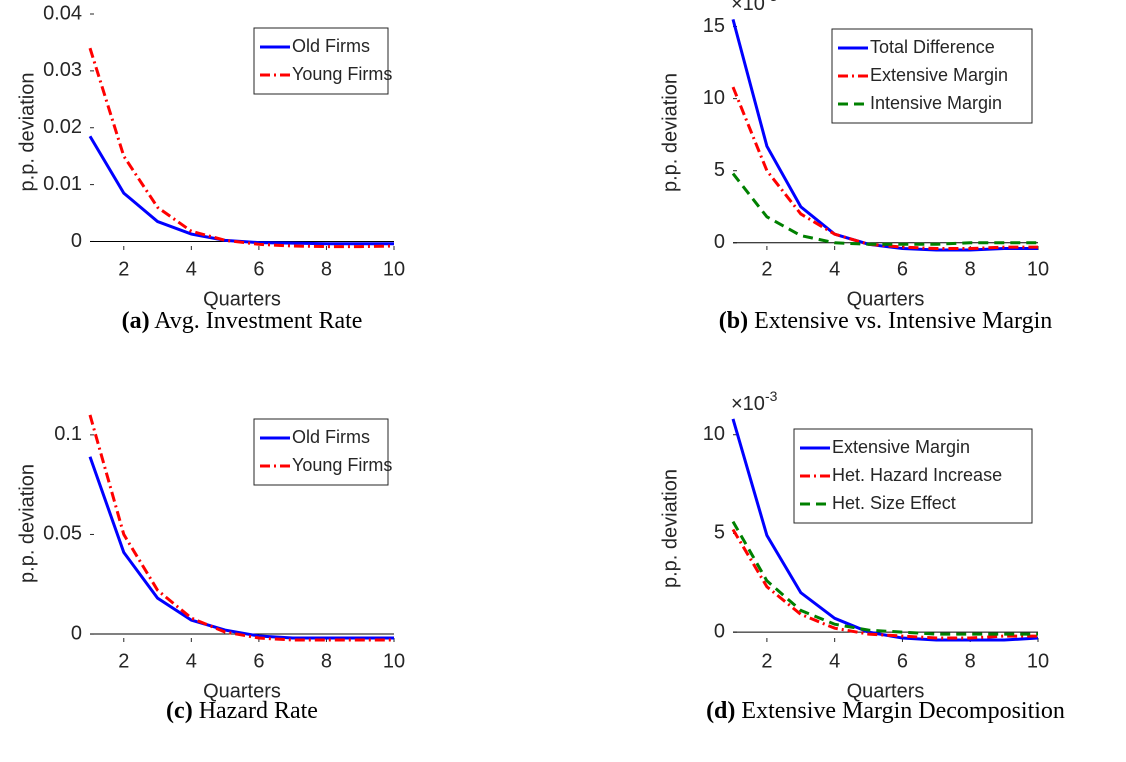 The height and width of the screenshot is (762, 1126). I want to click on caption-label: (d), so click(720, 711).